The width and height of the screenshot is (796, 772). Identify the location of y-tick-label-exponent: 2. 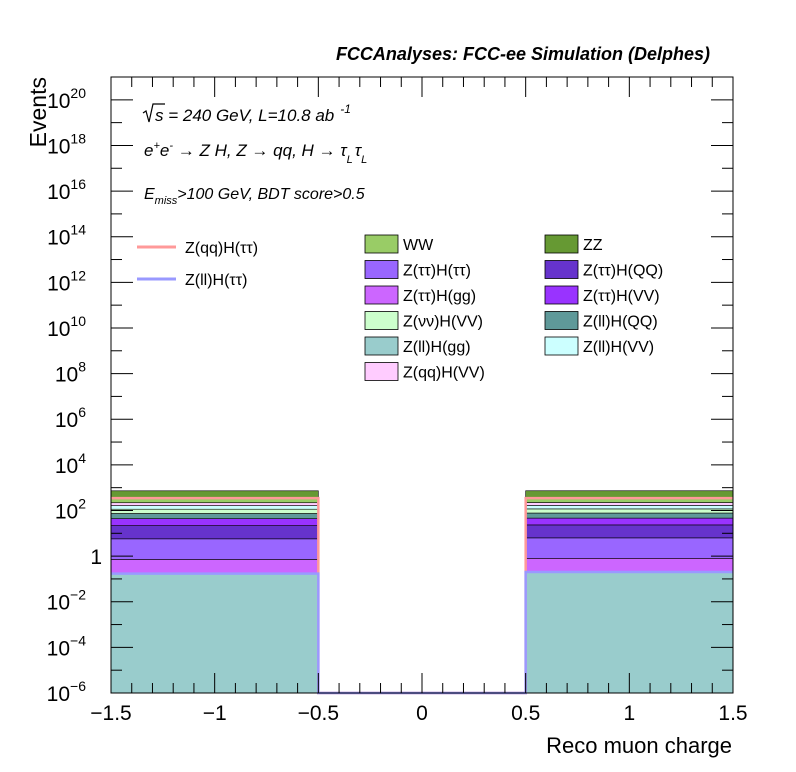
(82, 503).